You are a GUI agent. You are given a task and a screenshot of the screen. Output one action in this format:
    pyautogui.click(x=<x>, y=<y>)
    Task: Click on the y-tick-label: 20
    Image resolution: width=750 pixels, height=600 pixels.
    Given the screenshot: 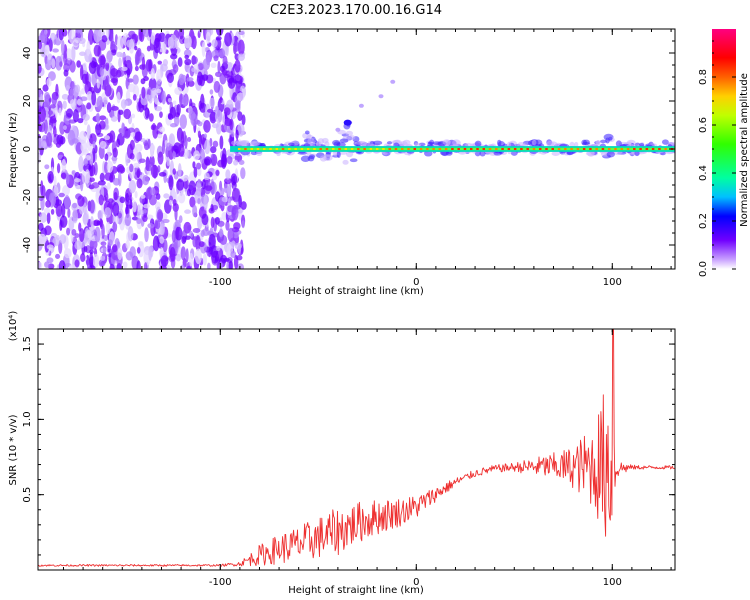 What is the action you would take?
    pyautogui.click(x=27, y=101)
    